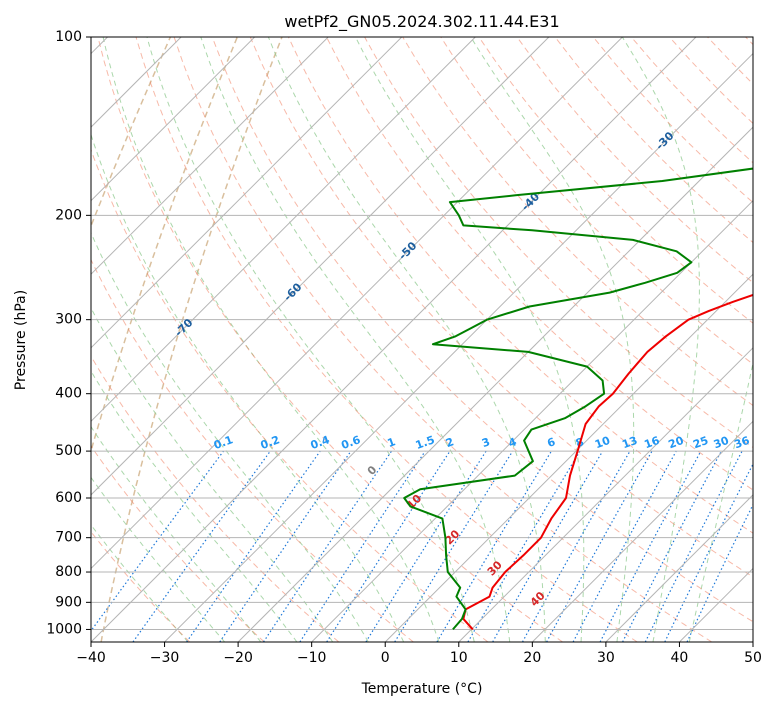 The width and height of the screenshot is (775, 712). Describe the element at coordinates (602, 443) in the screenshot. I see `mixing-ratio-label: 10` at that location.